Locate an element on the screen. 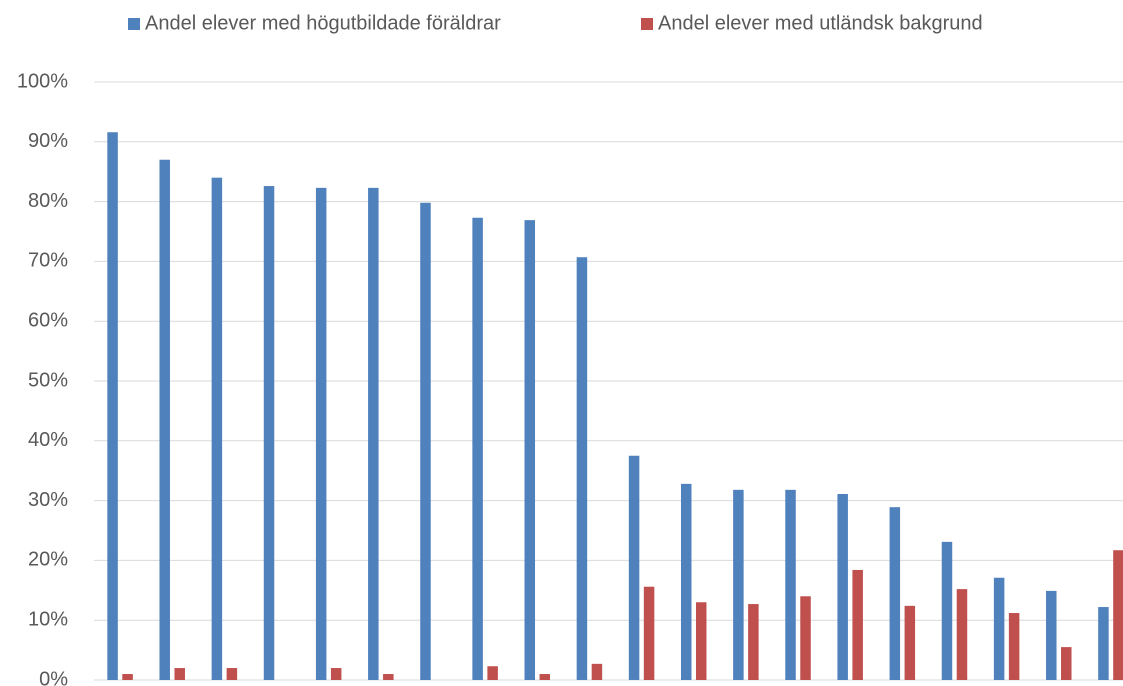 This screenshot has width=1123, height=686. y-tick-label: 30% is located at coordinates (48, 500).